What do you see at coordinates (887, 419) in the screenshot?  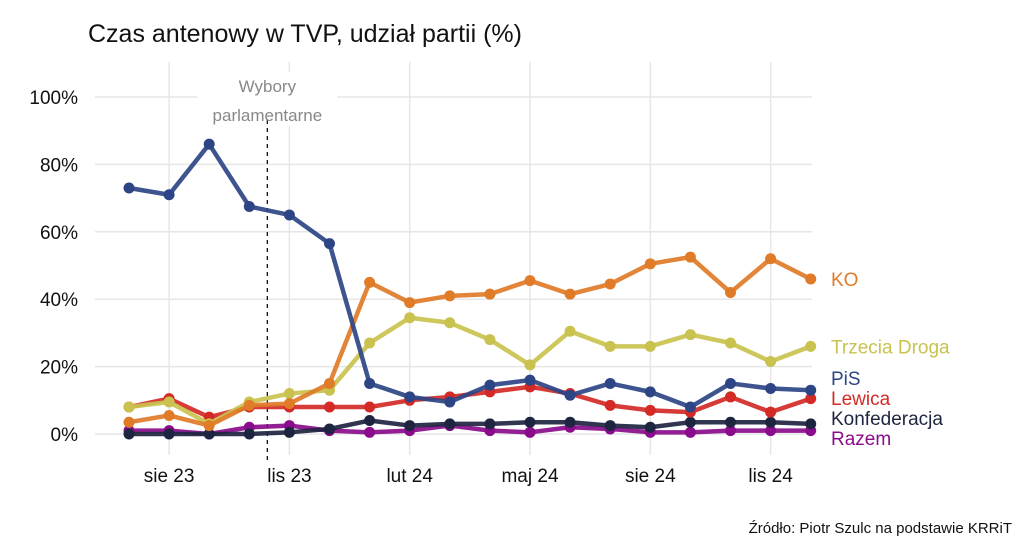 I see `series-label: Konfederacja` at bounding box center [887, 419].